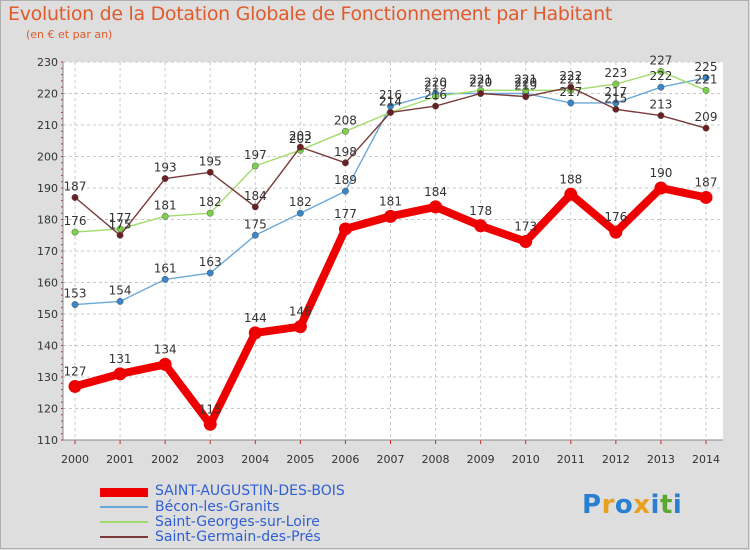 The image size is (750, 550). I want to click on legend-label-becon: Bécon-les-Granits, so click(217, 507).